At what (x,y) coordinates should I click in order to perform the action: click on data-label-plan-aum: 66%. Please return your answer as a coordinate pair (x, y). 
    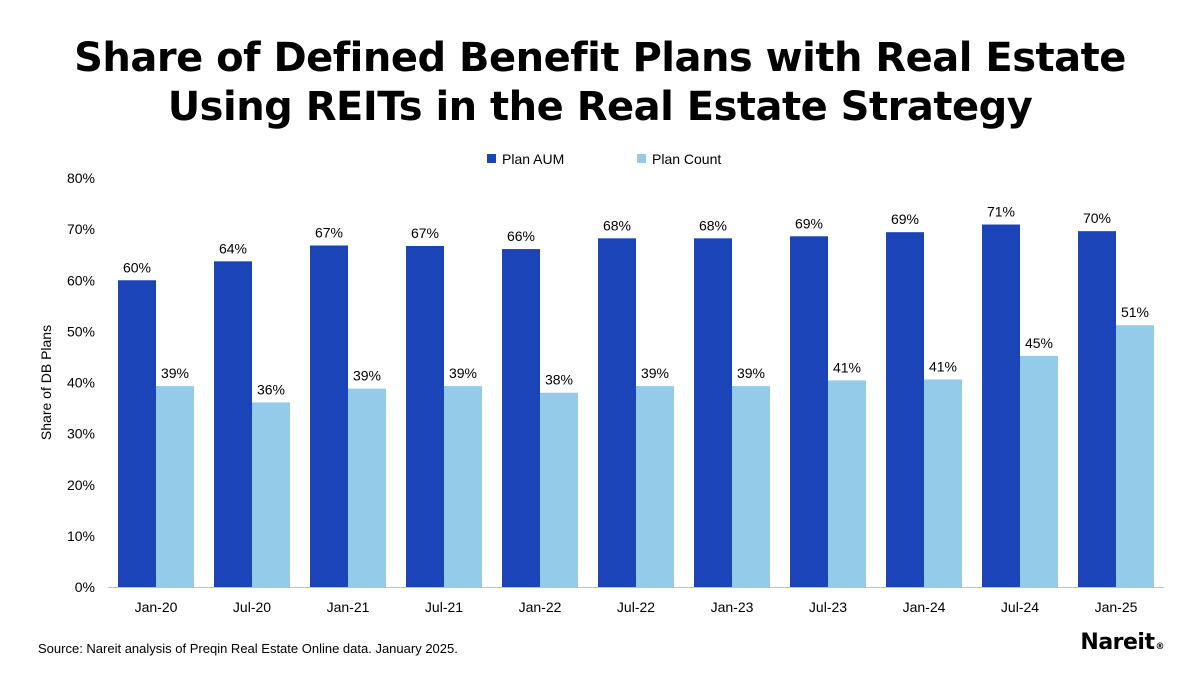
    Looking at the image, I should click on (521, 236).